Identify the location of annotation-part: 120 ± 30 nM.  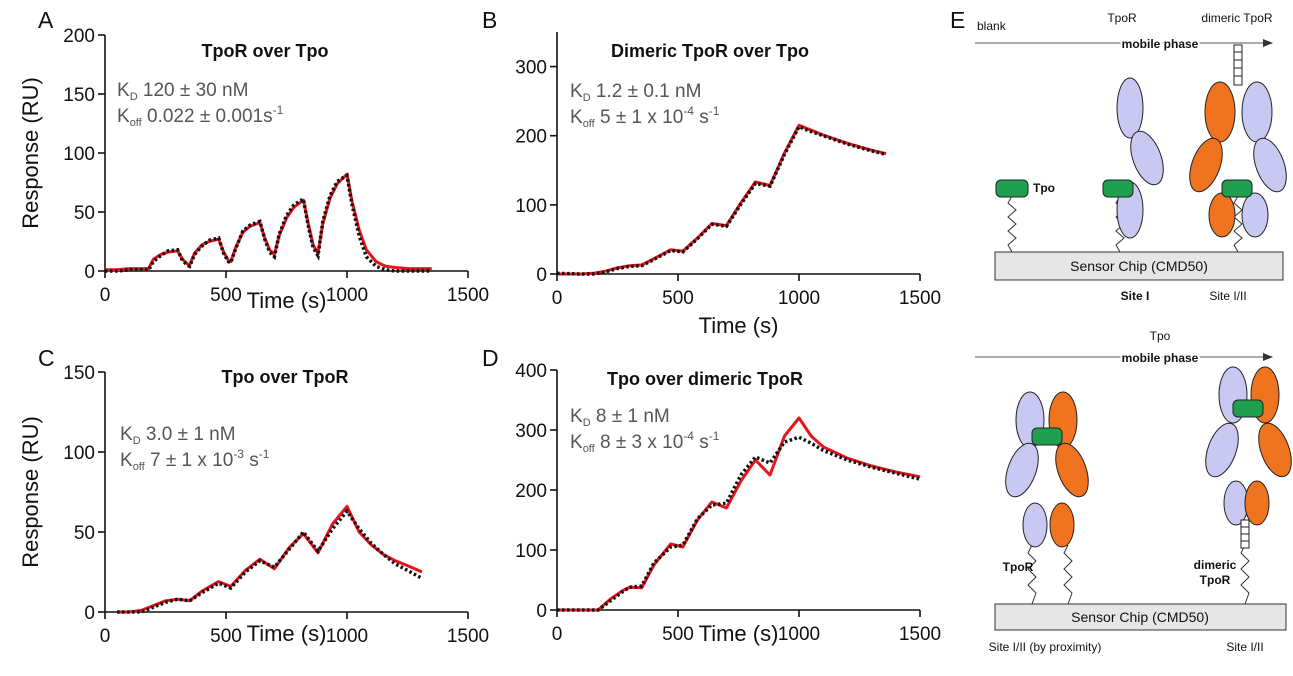
(193, 90).